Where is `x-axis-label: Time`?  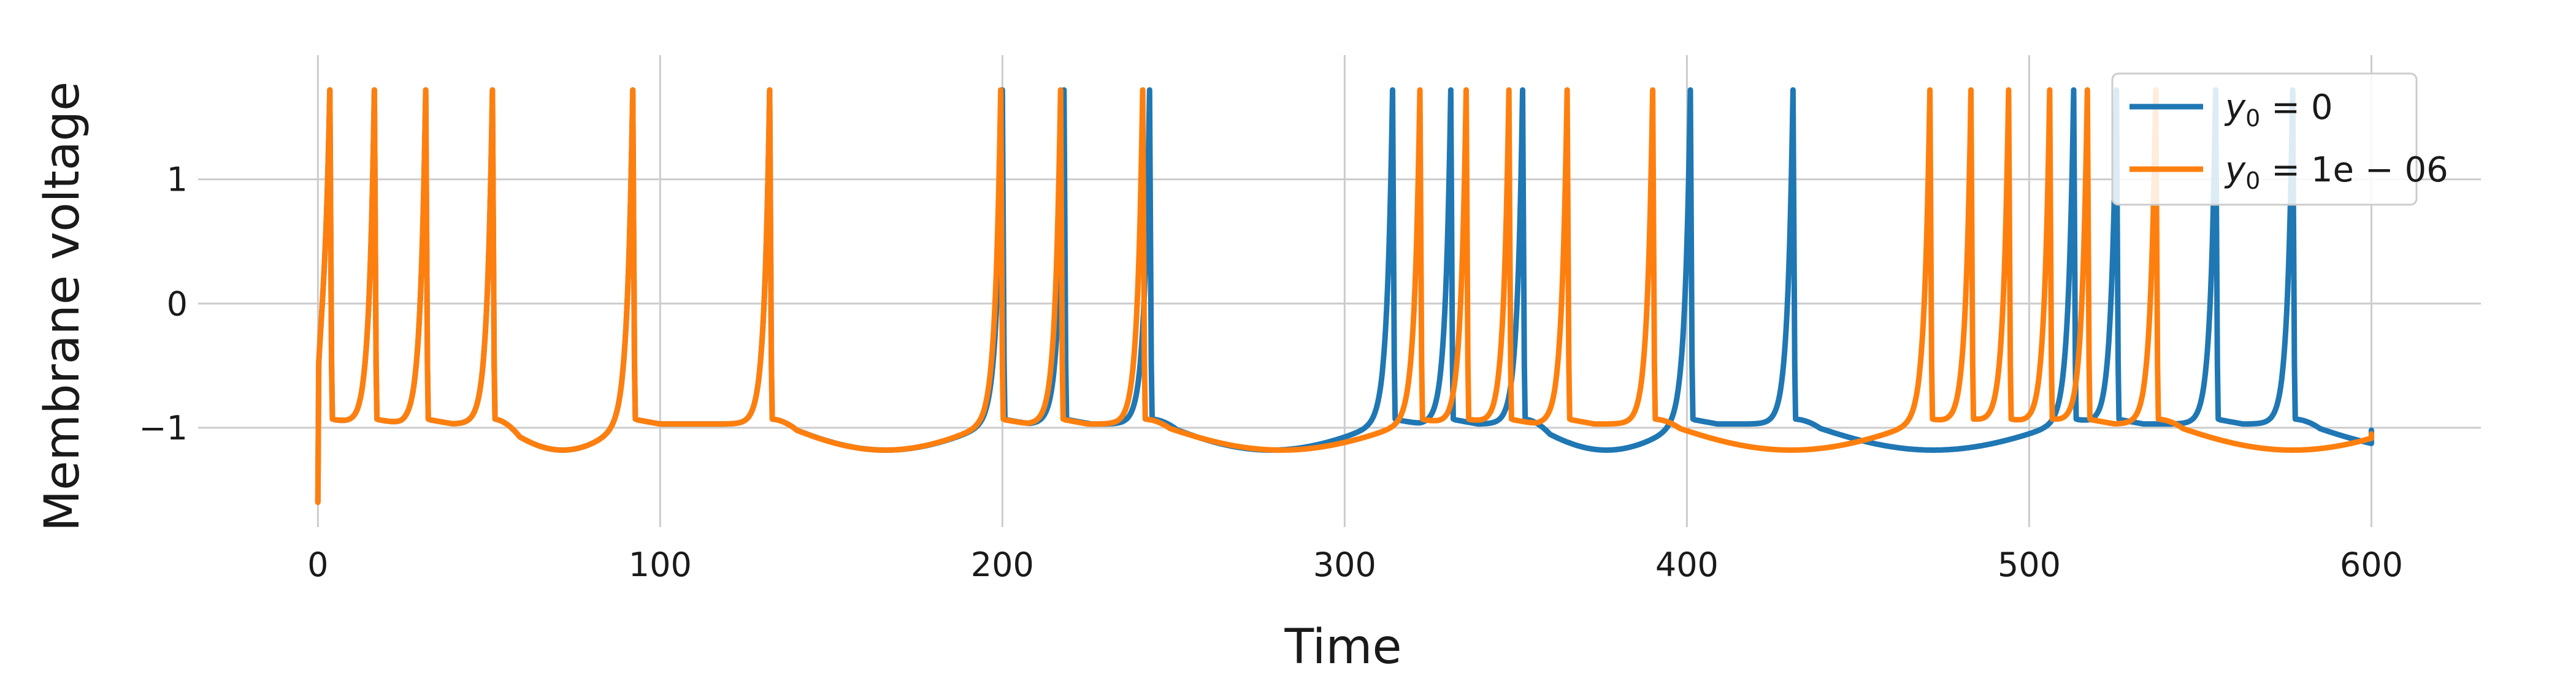 x-axis-label: Time is located at coordinates (1343, 648).